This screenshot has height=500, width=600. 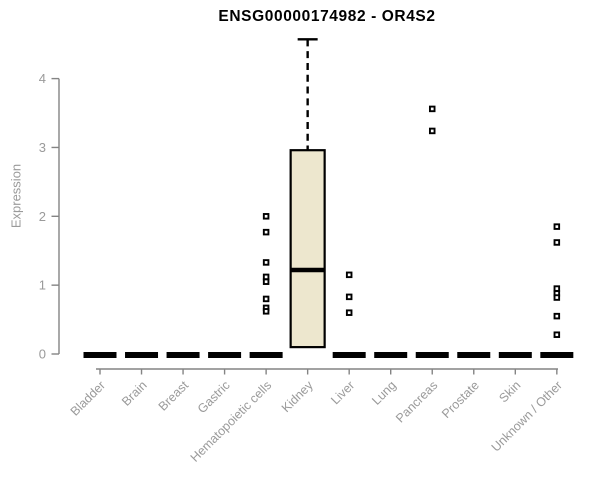 I want to click on box-breast, so click(x=183, y=355).